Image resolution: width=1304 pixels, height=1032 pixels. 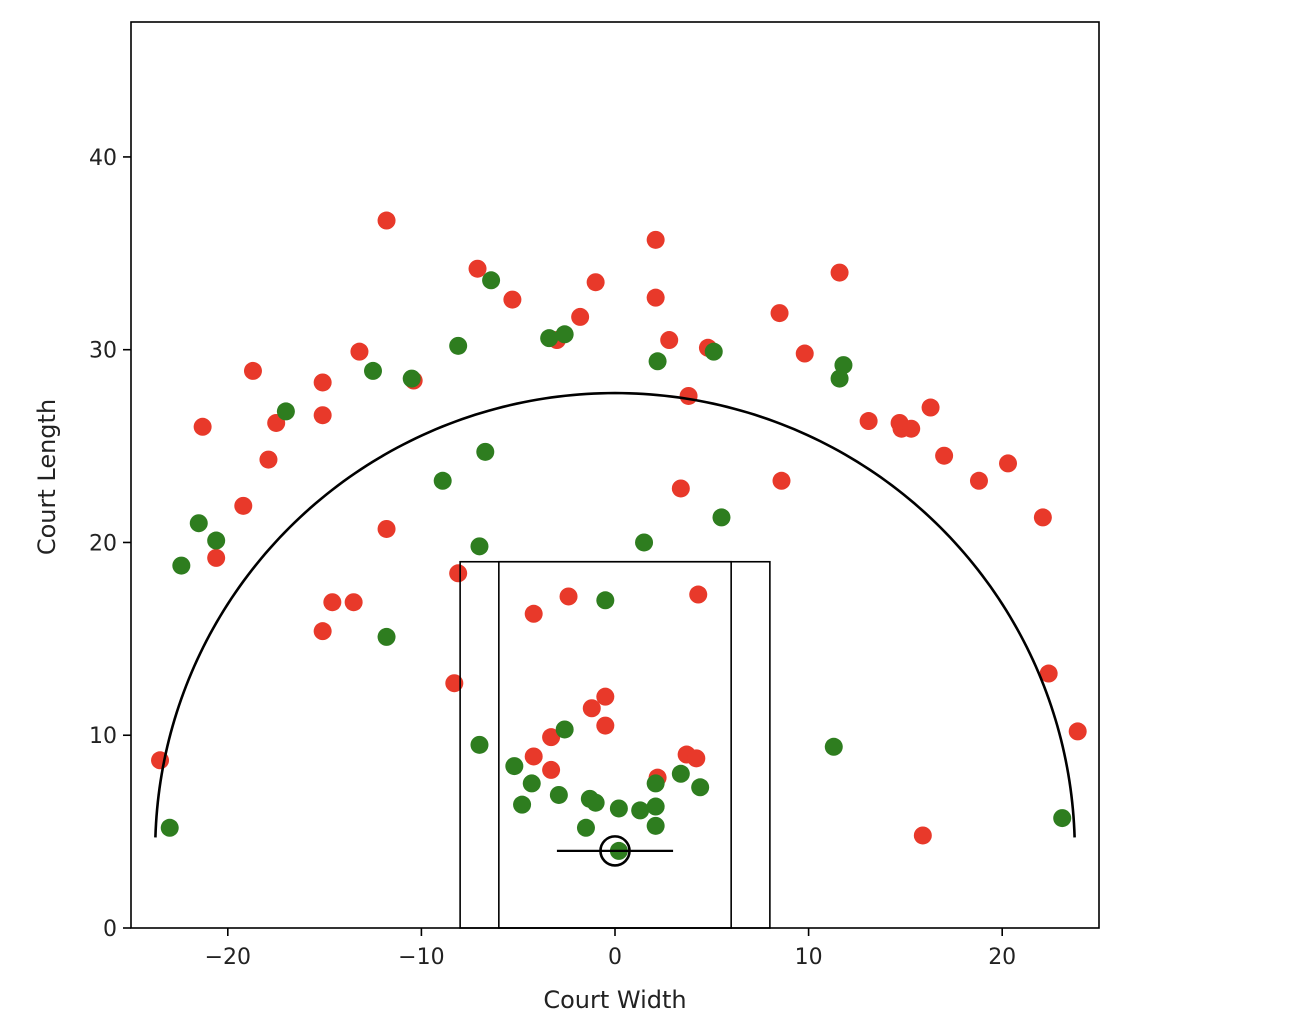 I want to click on y-tick-label: 0, so click(x=110, y=929).